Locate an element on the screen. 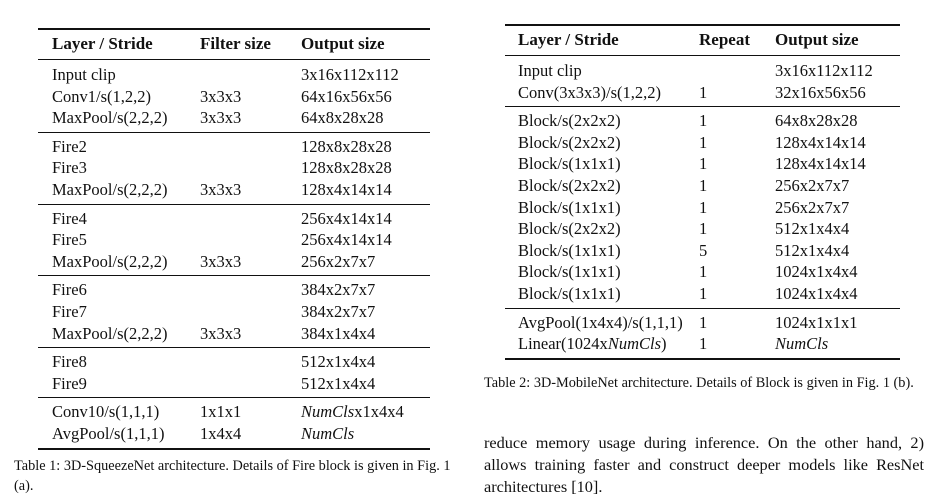 This screenshot has height=500, width=930. output-cell: 64x16x56x56 is located at coordinates (346, 96).